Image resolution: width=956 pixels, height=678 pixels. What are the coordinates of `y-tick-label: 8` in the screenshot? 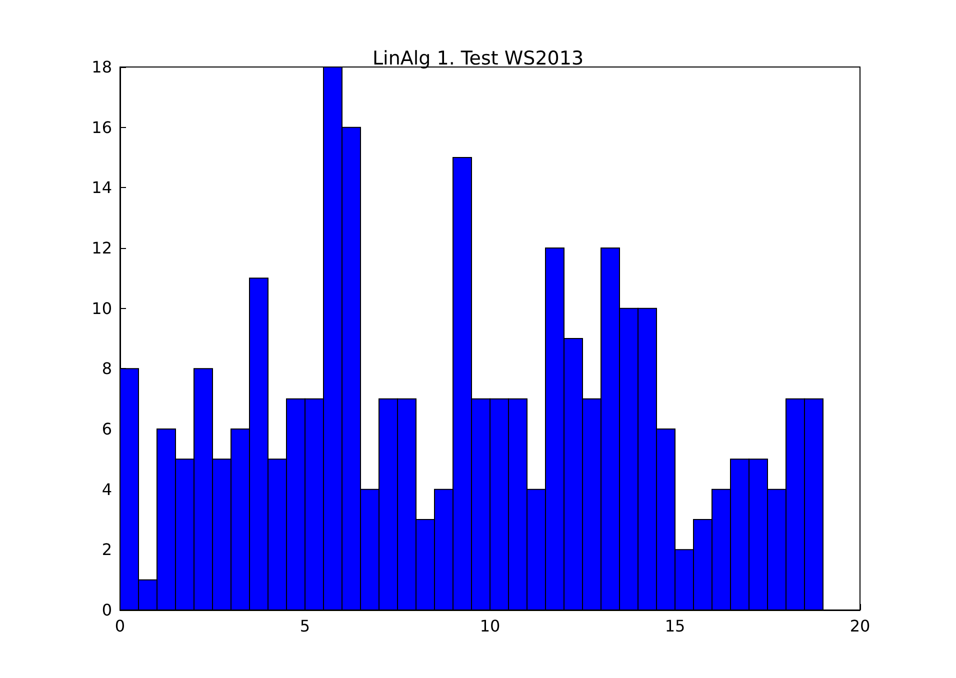 It's located at (107, 368).